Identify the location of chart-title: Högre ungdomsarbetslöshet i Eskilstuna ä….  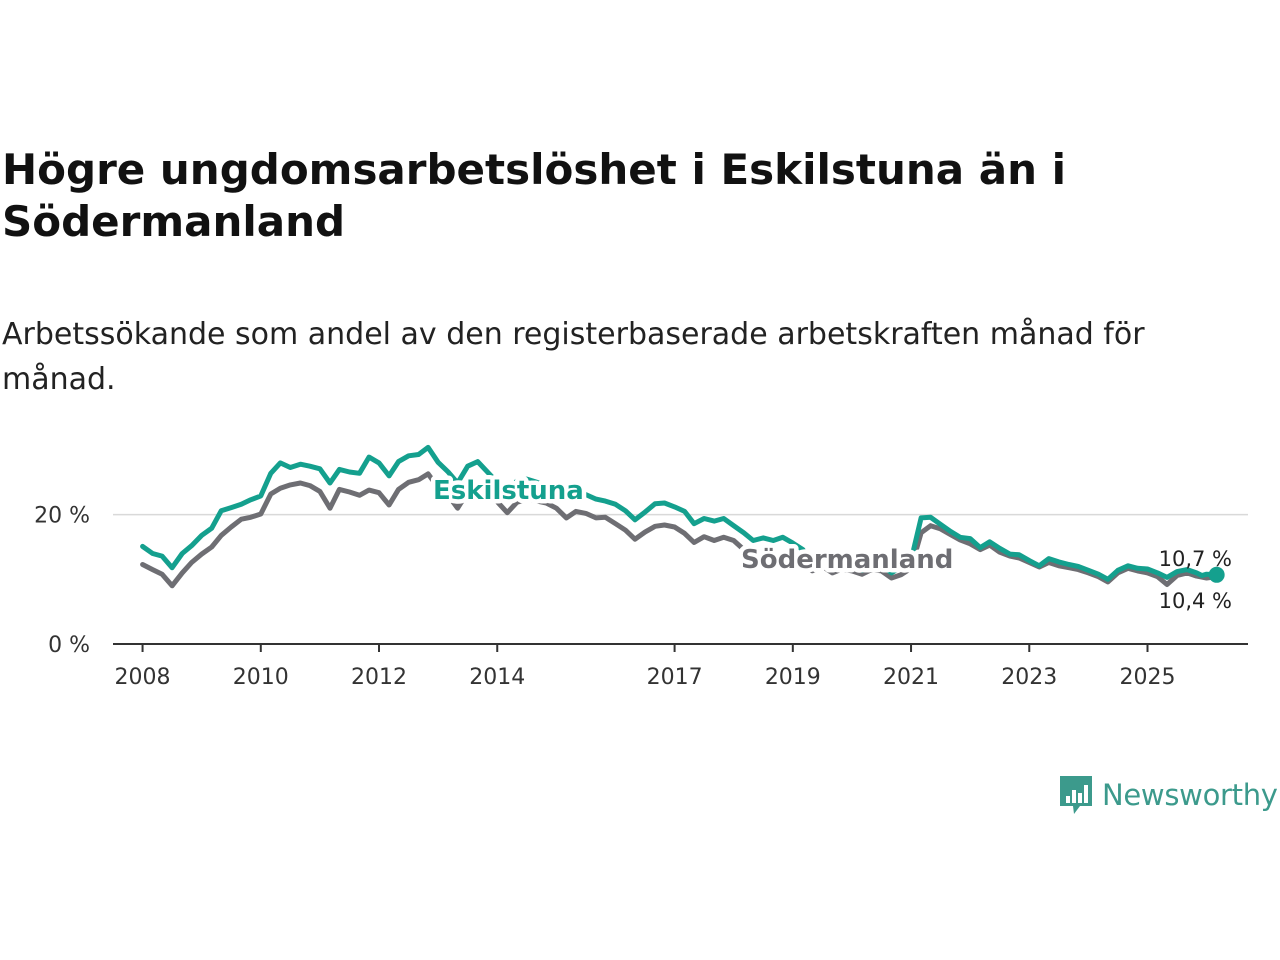
(534, 195).